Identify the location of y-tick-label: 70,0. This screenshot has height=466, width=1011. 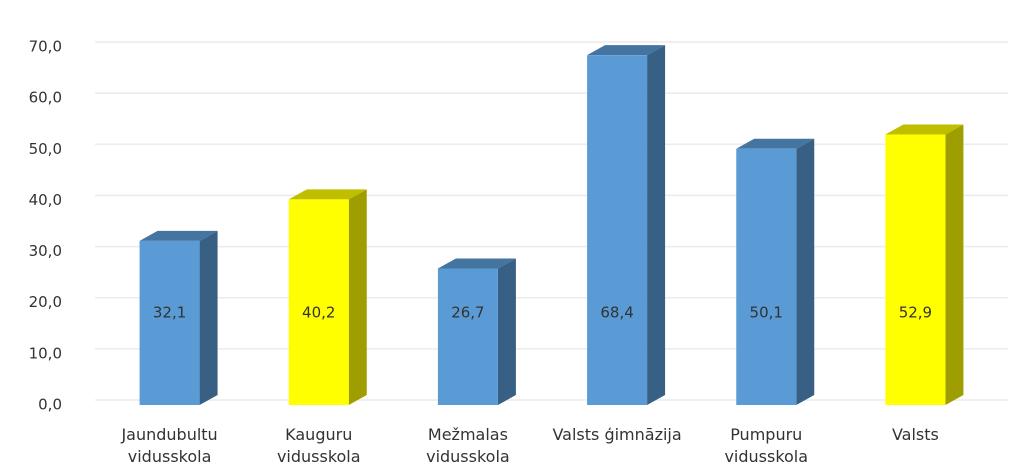
(45, 47).